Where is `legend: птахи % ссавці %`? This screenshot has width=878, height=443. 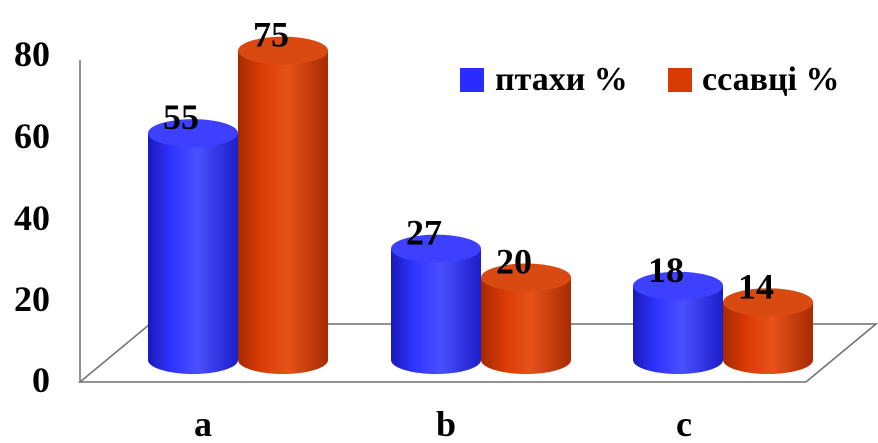
legend: птахи % ссавці % is located at coordinates (650, 79).